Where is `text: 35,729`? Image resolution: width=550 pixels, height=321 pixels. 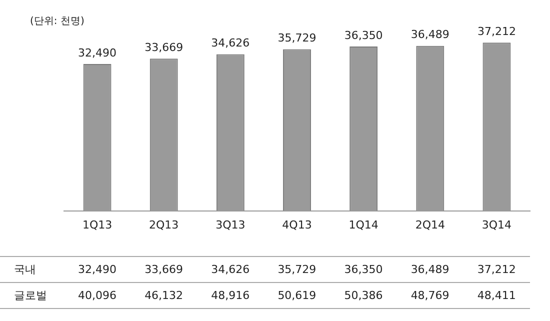 text: 35,729 is located at coordinates (297, 270).